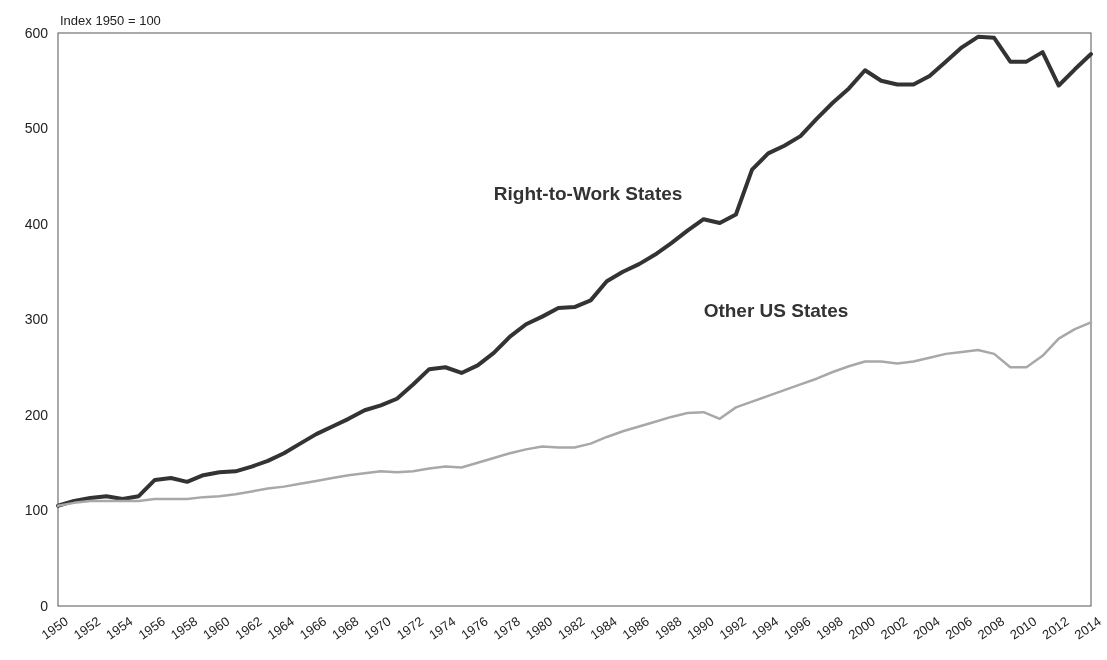 The width and height of the screenshot is (1107, 660). What do you see at coordinates (110, 20) in the screenshot?
I see `y-axis-title: Index 1950 = 100` at bounding box center [110, 20].